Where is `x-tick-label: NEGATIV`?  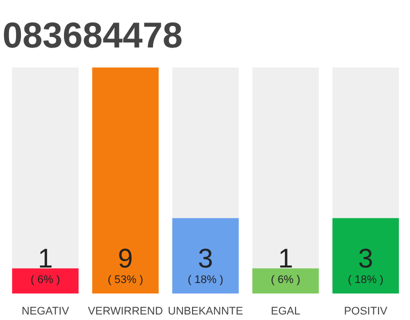 x-tick-label: NEGATIV is located at coordinates (46, 312).